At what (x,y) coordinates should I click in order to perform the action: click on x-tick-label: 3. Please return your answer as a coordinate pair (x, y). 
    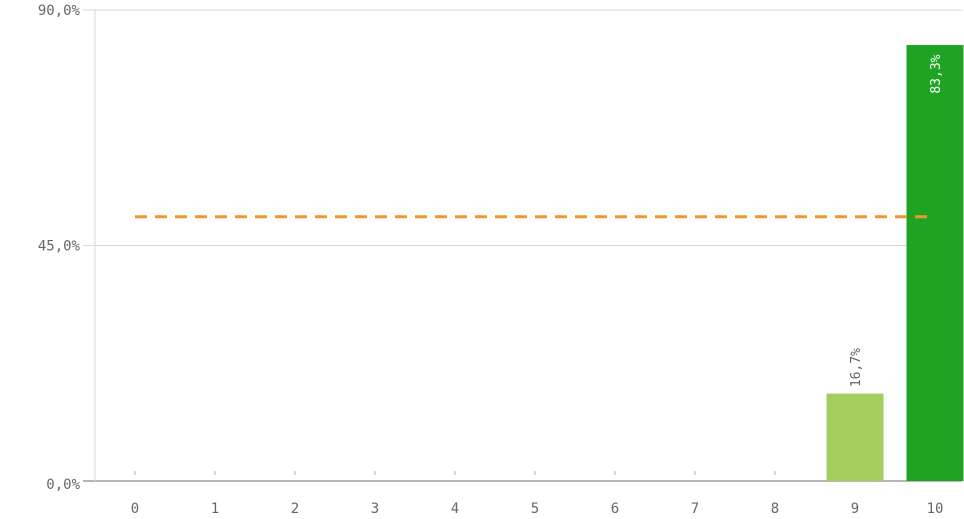
    Looking at the image, I should click on (375, 509).